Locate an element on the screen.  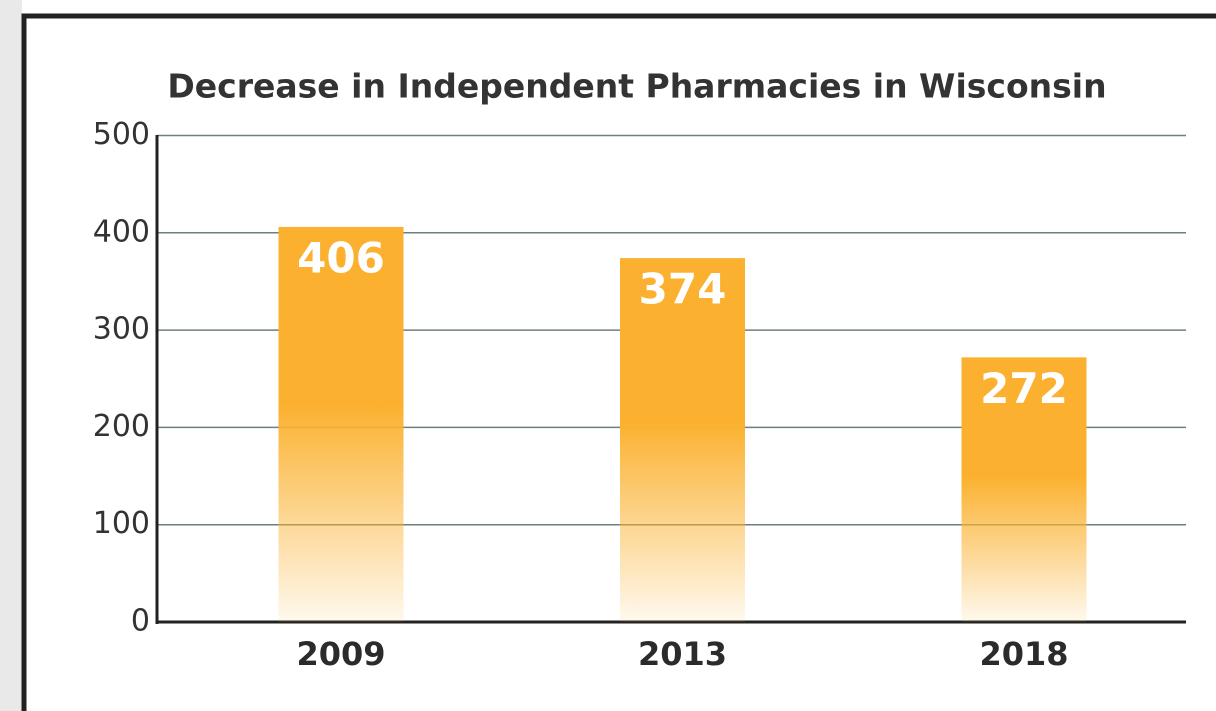
y-tick-label: 0 is located at coordinates (140, 621).